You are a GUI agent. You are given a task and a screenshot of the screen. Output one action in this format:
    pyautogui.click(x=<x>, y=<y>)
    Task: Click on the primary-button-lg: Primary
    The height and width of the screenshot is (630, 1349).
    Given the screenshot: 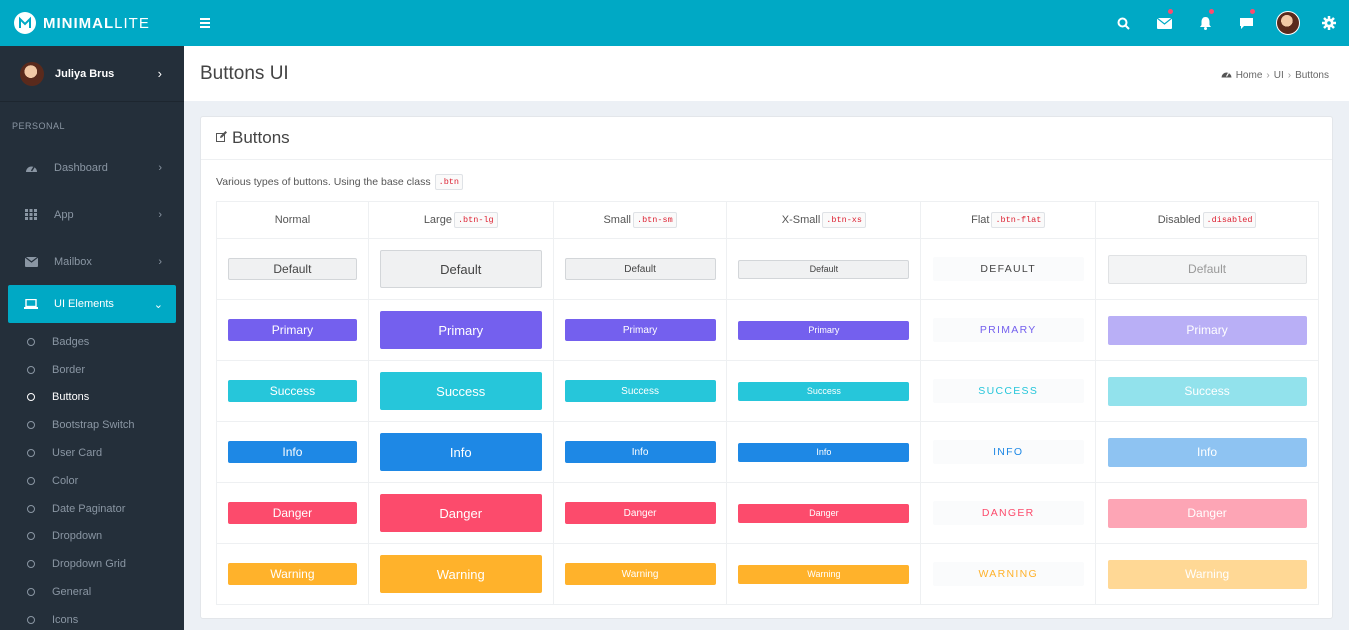 What is the action you would take?
    pyautogui.click(x=460, y=330)
    